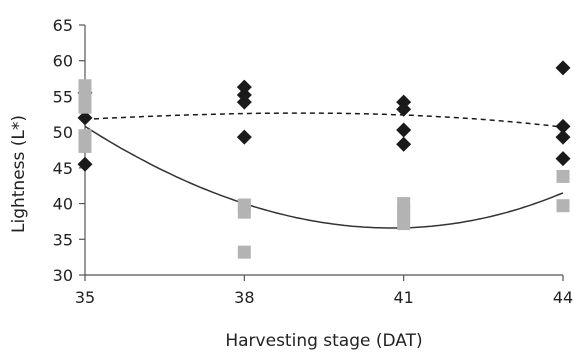 The height and width of the screenshot is (352, 576). What do you see at coordinates (63, 239) in the screenshot?
I see `y-tick-label: 35` at bounding box center [63, 239].